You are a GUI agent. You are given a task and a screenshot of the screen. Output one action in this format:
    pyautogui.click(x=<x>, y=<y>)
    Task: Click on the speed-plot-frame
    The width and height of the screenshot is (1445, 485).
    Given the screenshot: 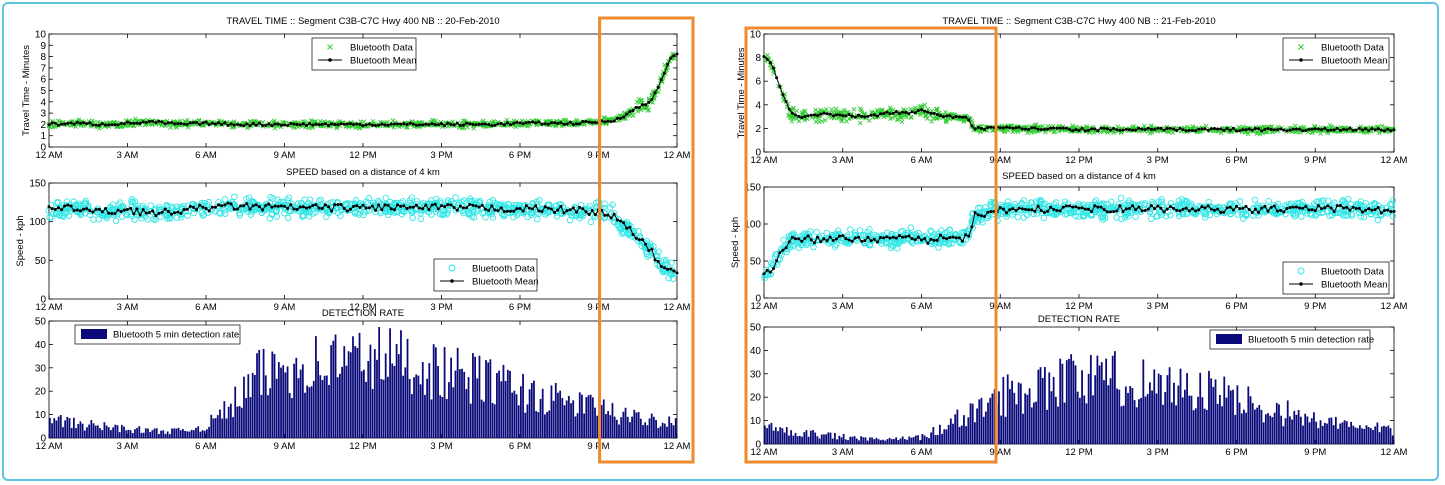 What is the action you would take?
    pyautogui.click(x=363, y=241)
    